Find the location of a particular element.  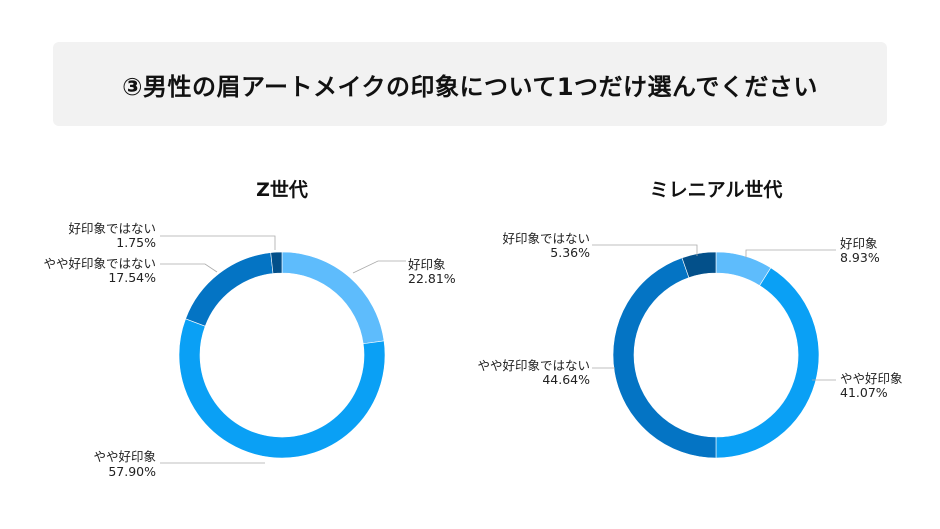

donut-millennial is located at coordinates (716, 355).